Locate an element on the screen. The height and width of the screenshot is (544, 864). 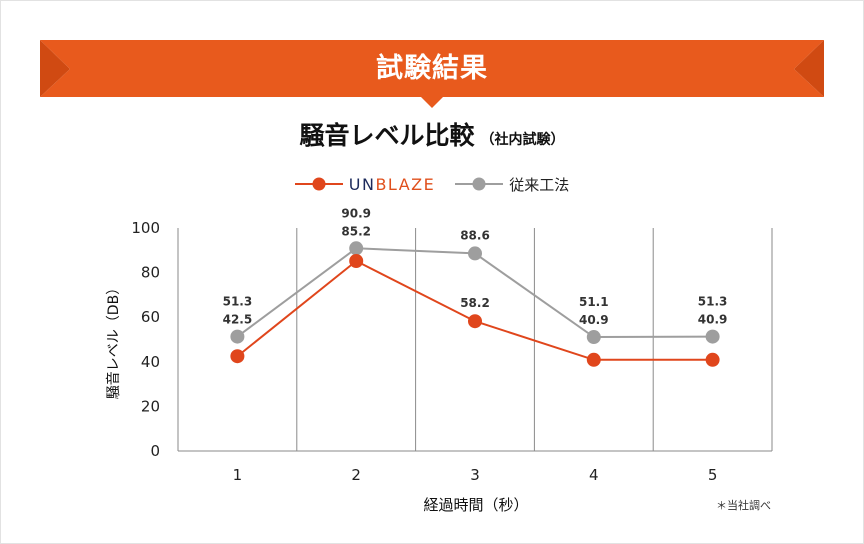
y-axis-label-text: 騒音レベル（DB） is located at coordinates (114, 340).